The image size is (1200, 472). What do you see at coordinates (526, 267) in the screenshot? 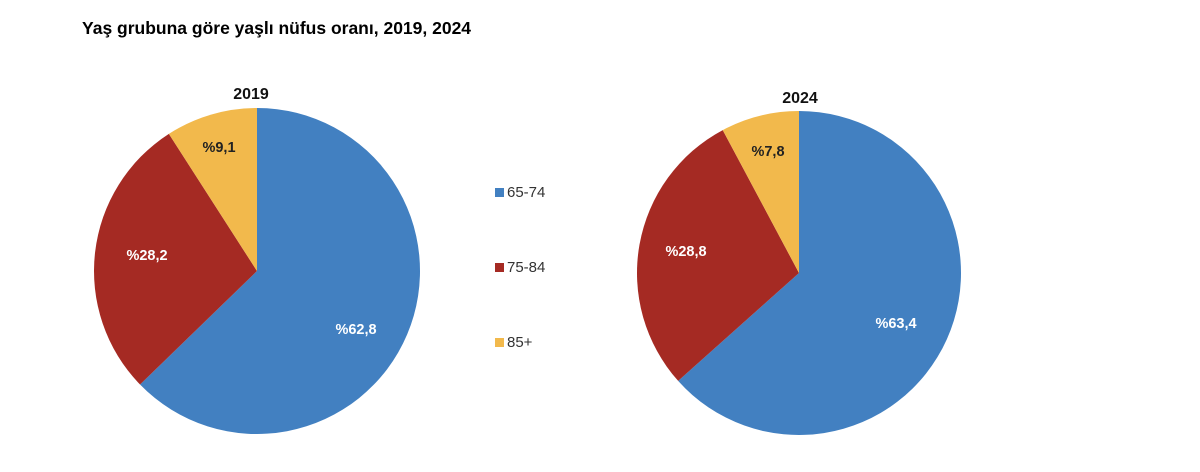
I see `legend-label: 75-84` at bounding box center [526, 267].